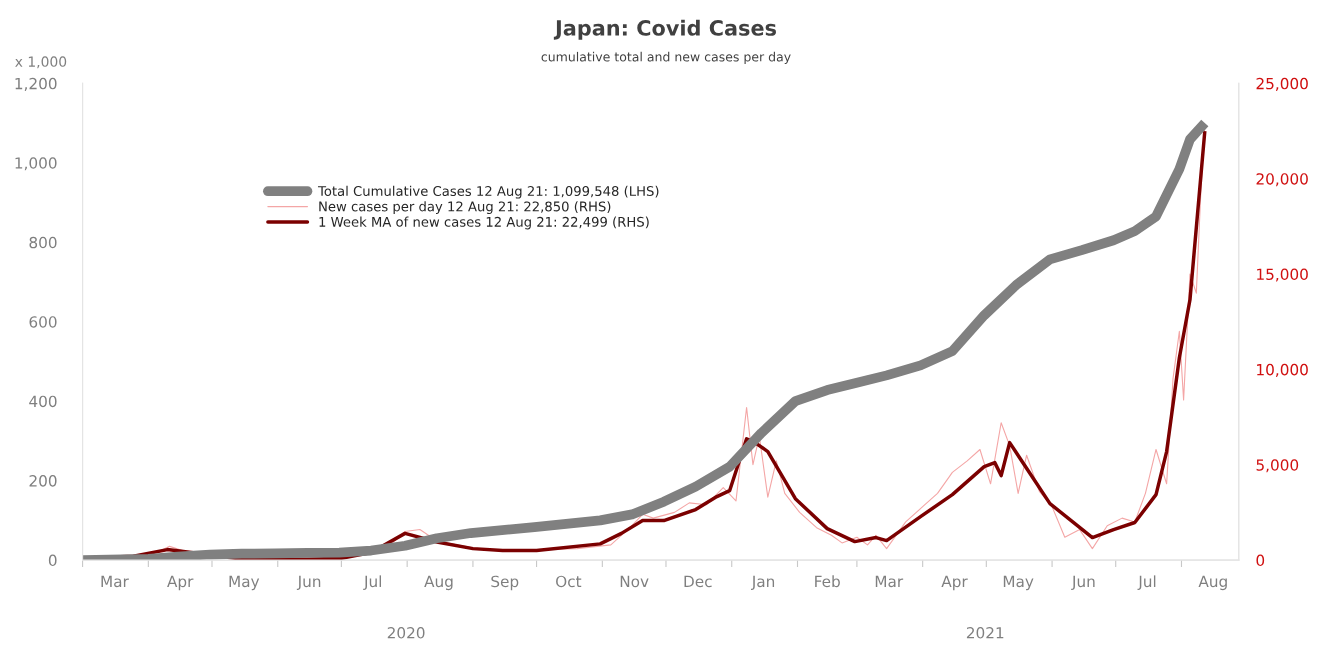 This screenshot has width=1332, height=646. Describe the element at coordinates (1282, 84) in the screenshot. I see `y2-tick-label: 25,000` at that location.